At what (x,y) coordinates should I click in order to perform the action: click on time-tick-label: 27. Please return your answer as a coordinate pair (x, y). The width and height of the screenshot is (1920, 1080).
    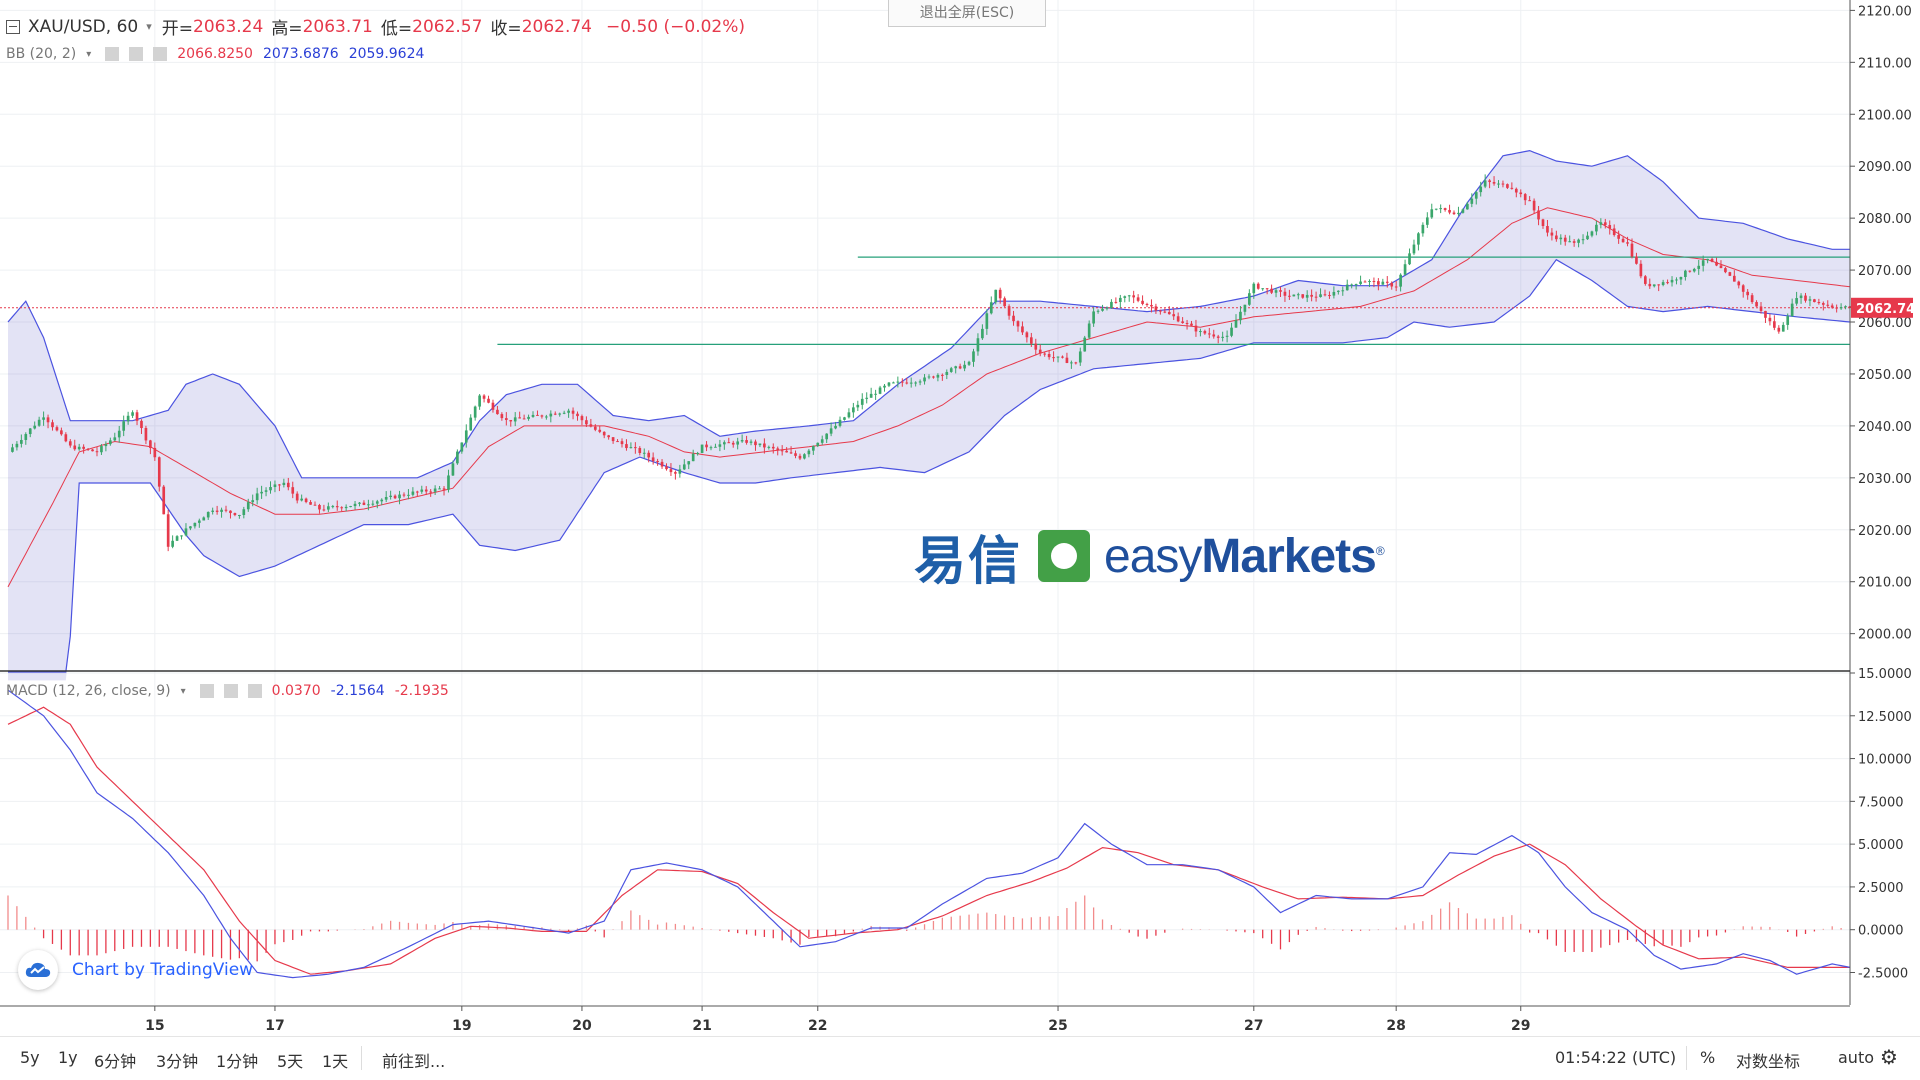
    Looking at the image, I should click on (1253, 1026).